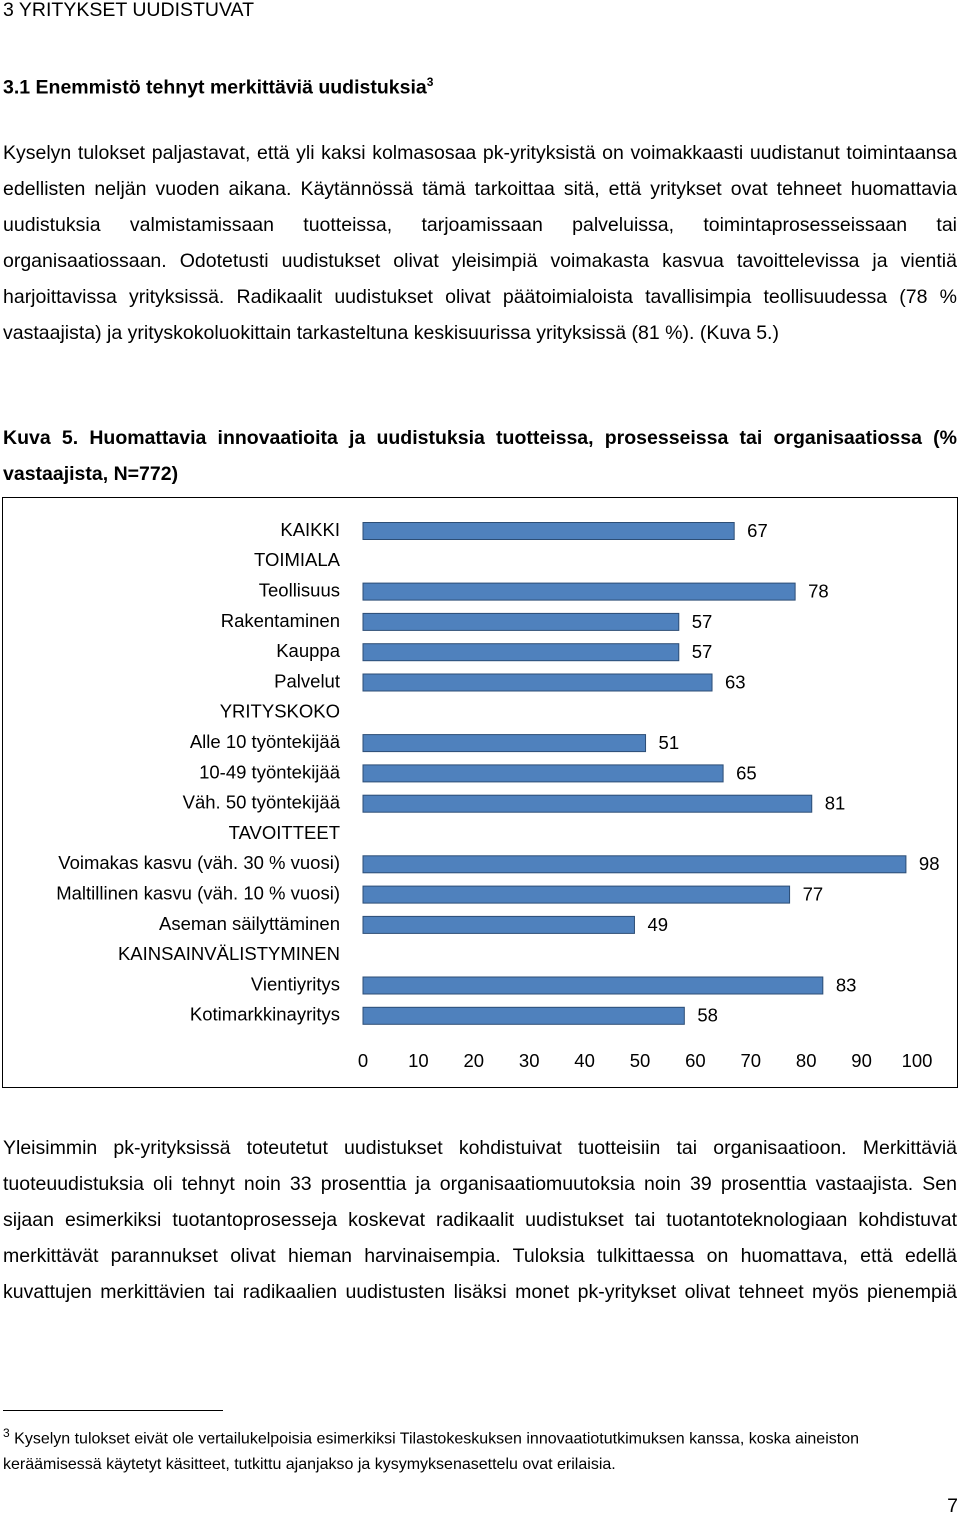  What do you see at coordinates (262, 802) in the screenshot?
I see `y-tick-label: Väh. 50 työntekijää` at bounding box center [262, 802].